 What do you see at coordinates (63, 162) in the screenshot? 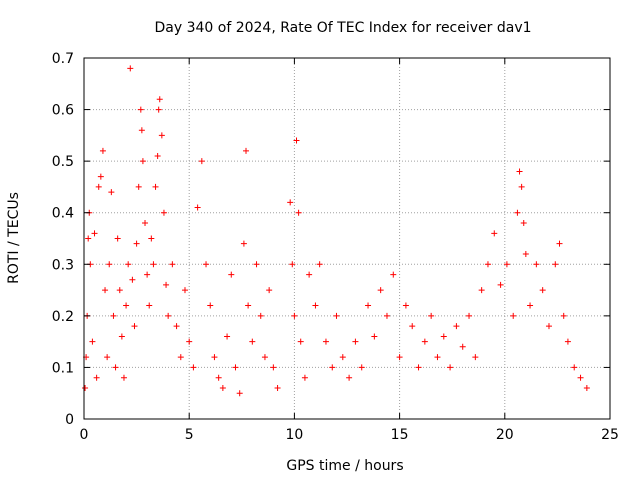
I see `y-tick-label: 0.5` at bounding box center [63, 162].